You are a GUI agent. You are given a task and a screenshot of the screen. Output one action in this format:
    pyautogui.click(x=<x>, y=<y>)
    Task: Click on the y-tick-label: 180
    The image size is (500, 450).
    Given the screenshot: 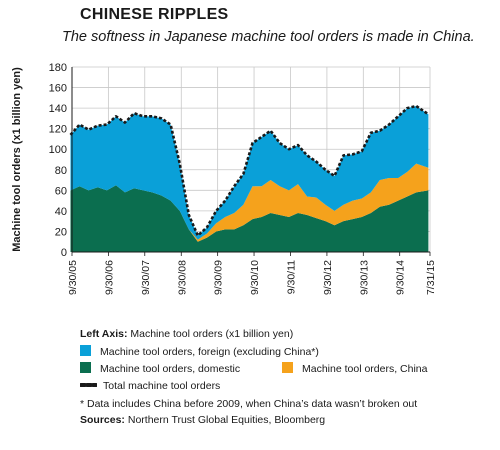 What is the action you would take?
    pyautogui.click(x=58, y=68)
    